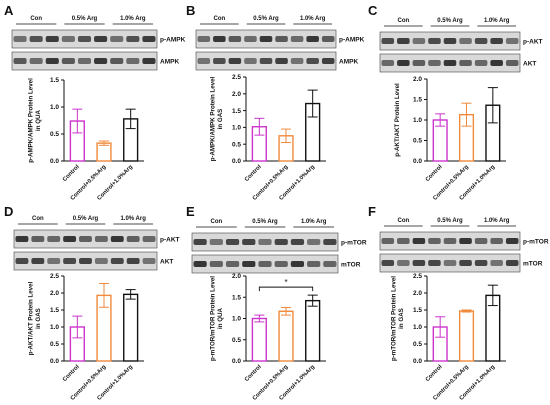 This screenshot has width=550, height=405. I want to click on y-axis-label: p-AMPK/AMPK Protein Level, so click(212, 118).